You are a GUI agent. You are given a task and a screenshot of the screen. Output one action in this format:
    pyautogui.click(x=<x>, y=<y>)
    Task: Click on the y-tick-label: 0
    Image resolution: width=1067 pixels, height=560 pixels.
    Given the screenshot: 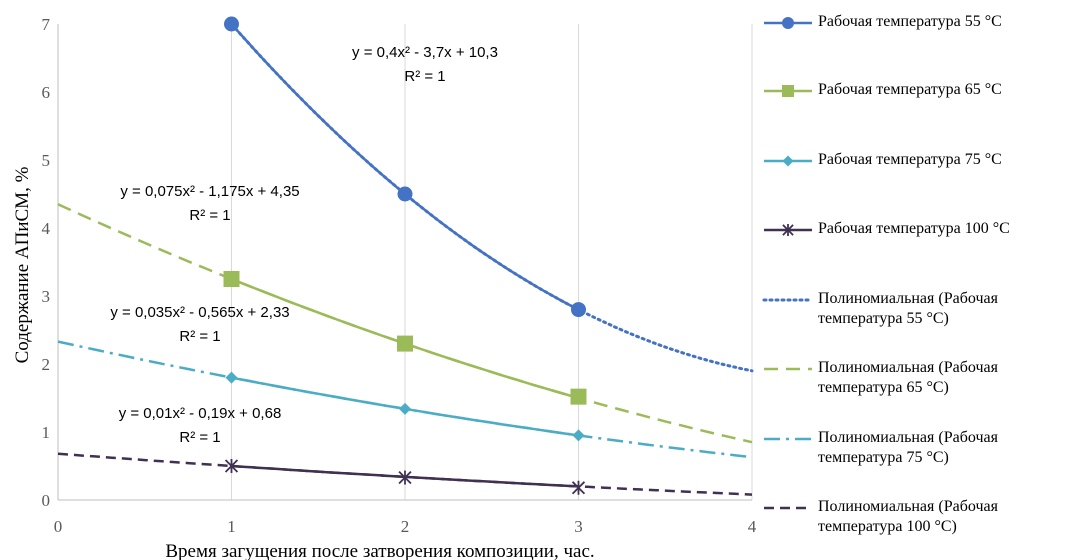 What is the action you would take?
    pyautogui.click(x=46, y=500)
    